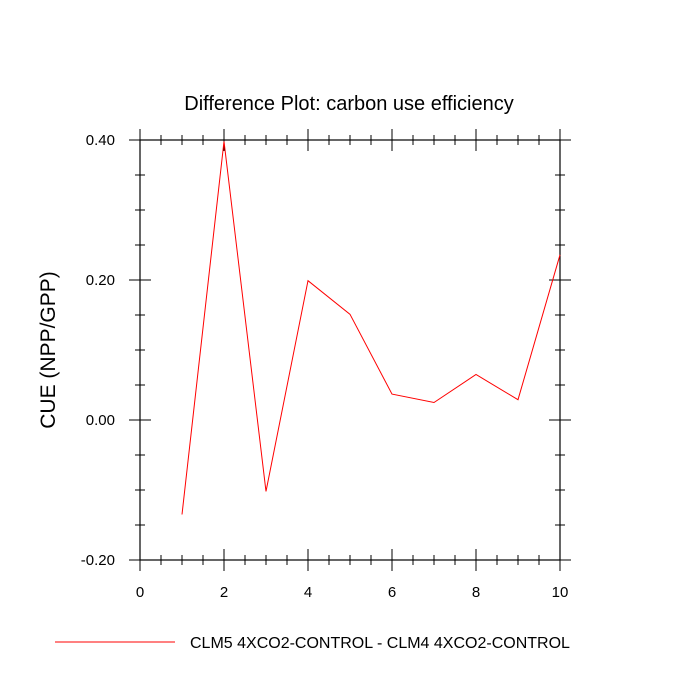 The image size is (700, 700). I want to click on y-tick-label: 0.20, so click(100, 280).